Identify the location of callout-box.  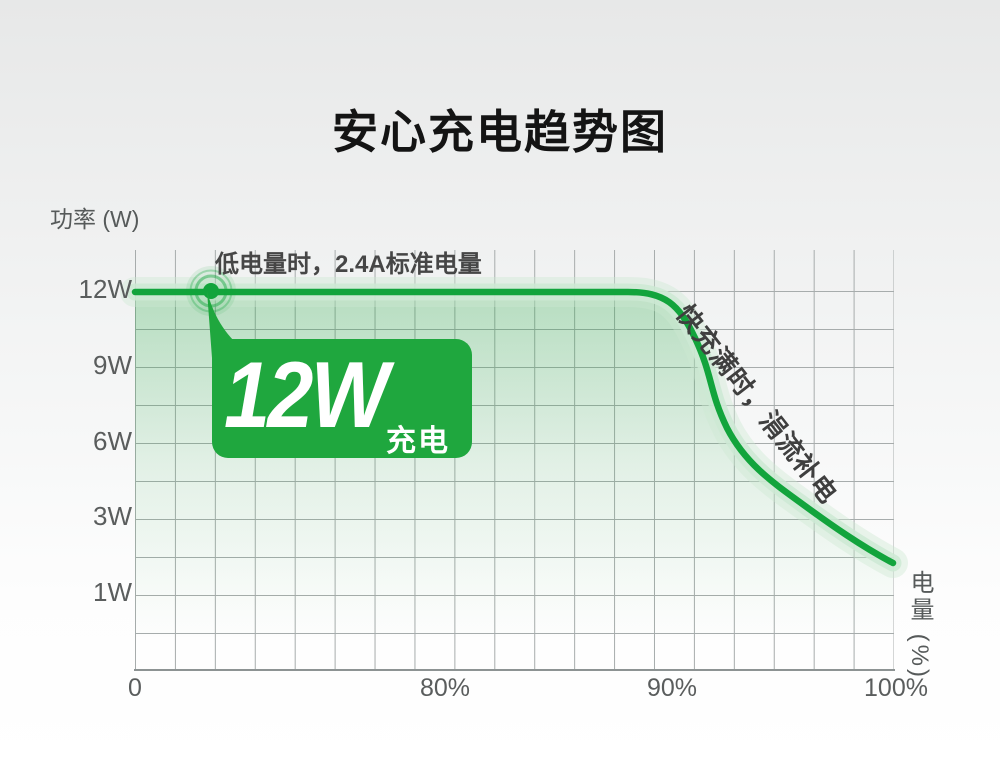
(342, 398).